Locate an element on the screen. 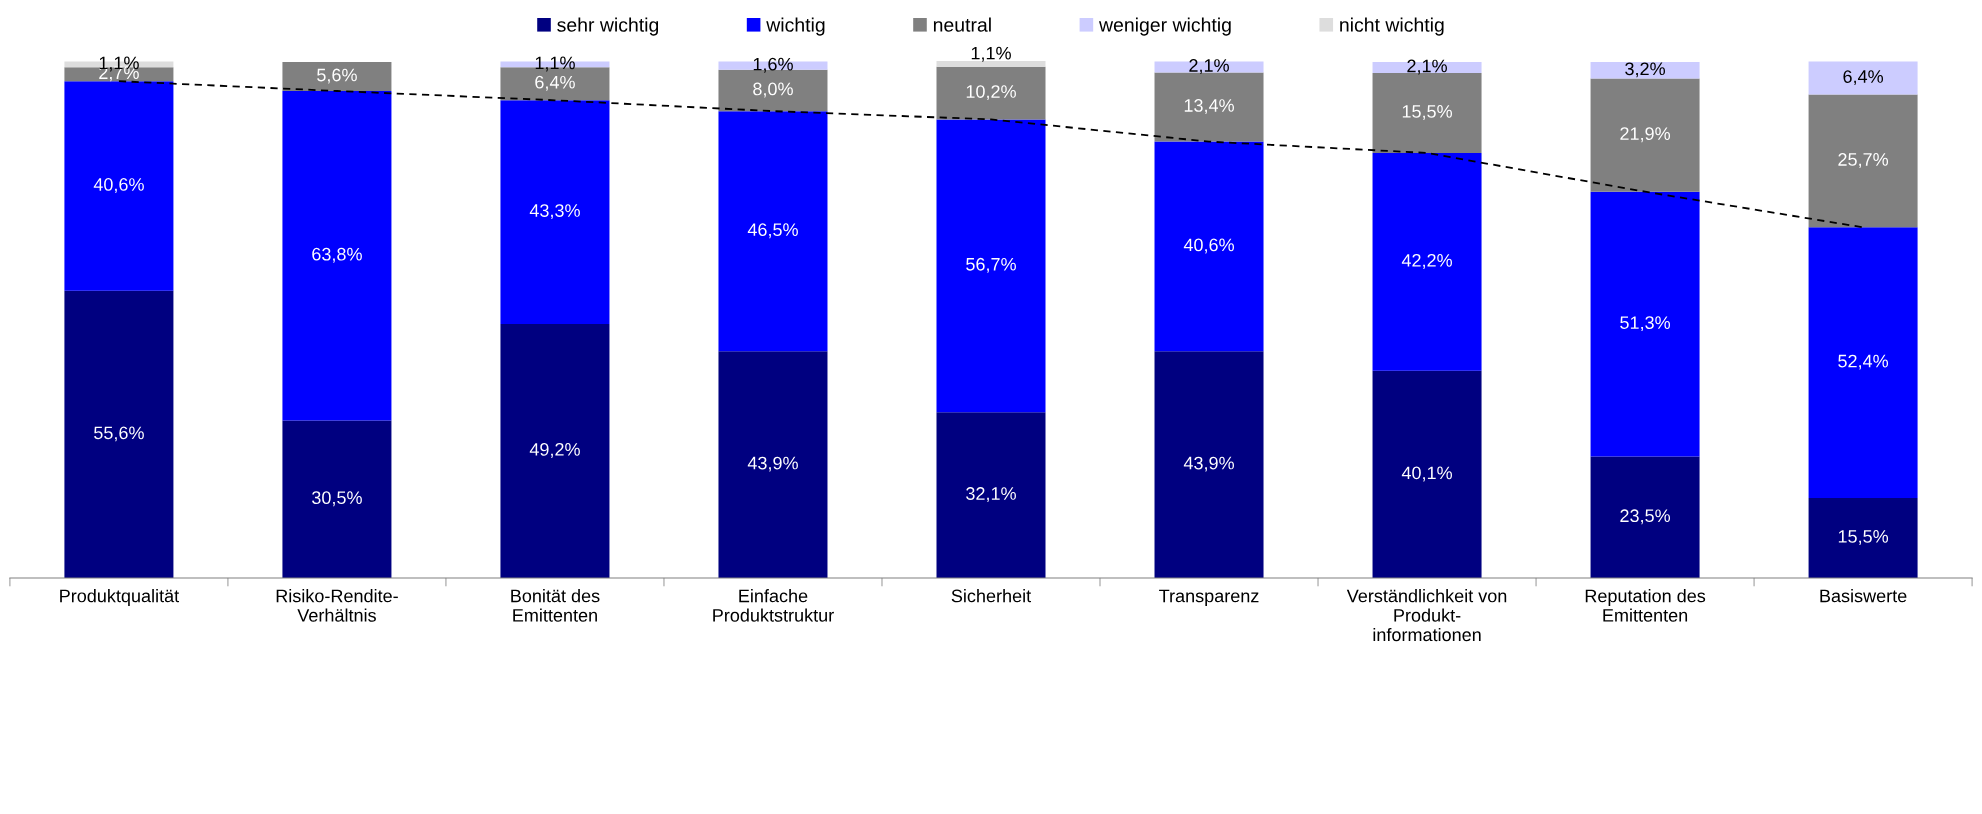  data-label: 8,0% is located at coordinates (773, 90).